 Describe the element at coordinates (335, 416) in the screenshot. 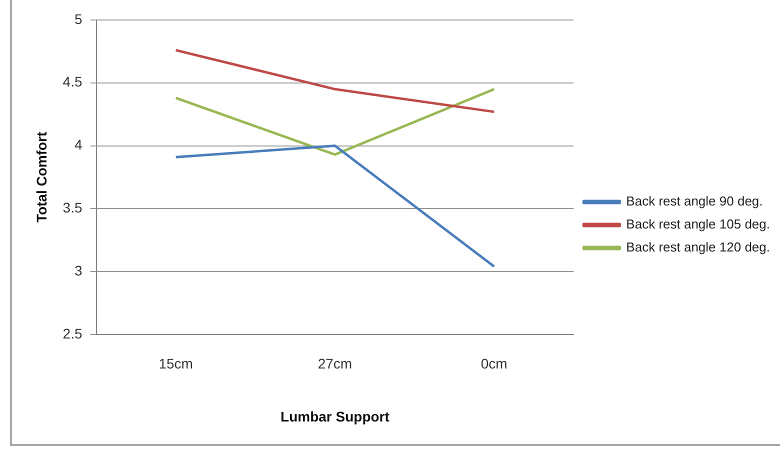

I see `x-axis-title: Lumbar Support` at that location.